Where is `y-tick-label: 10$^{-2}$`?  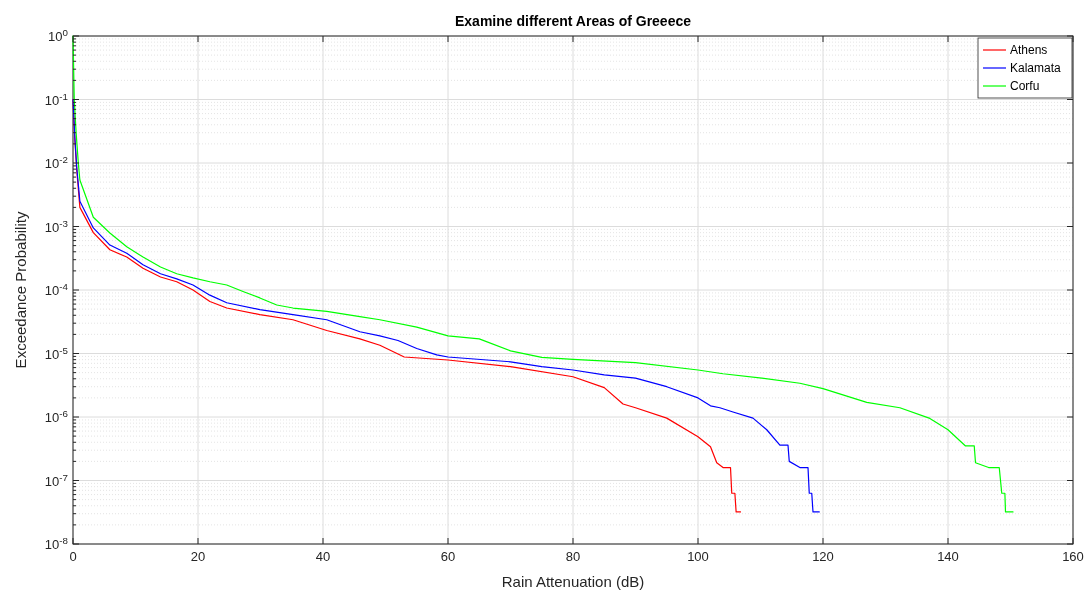 y-tick-label: 10$^{-2}$ is located at coordinates (56, 162).